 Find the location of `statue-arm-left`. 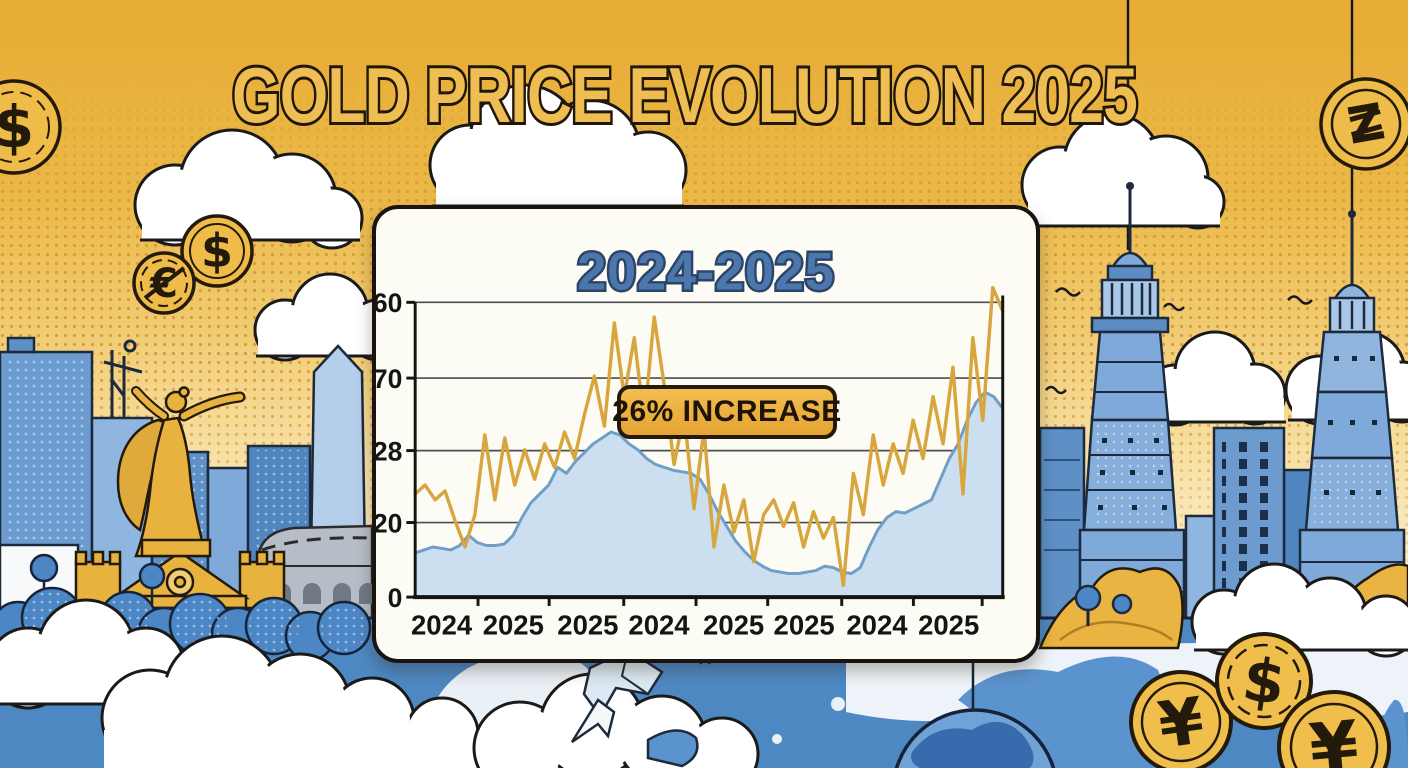

statue-arm-left is located at coordinates (150, 403).